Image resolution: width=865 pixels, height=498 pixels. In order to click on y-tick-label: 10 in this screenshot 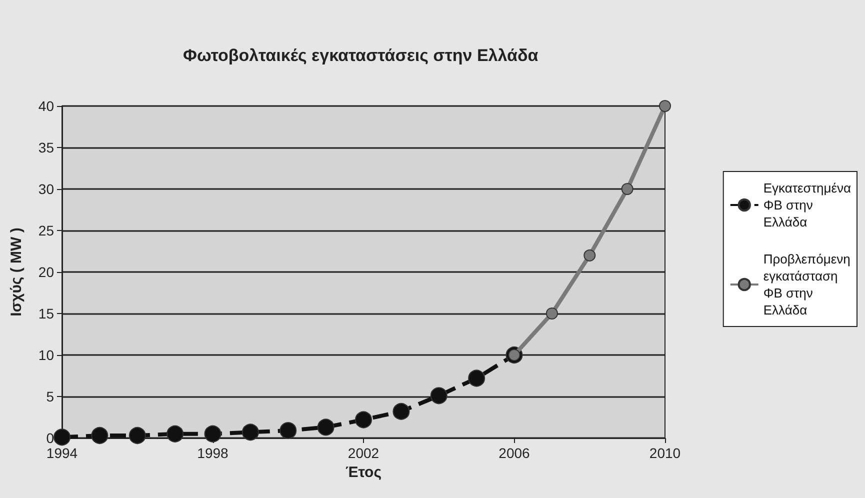, I will do `click(46, 355)`.